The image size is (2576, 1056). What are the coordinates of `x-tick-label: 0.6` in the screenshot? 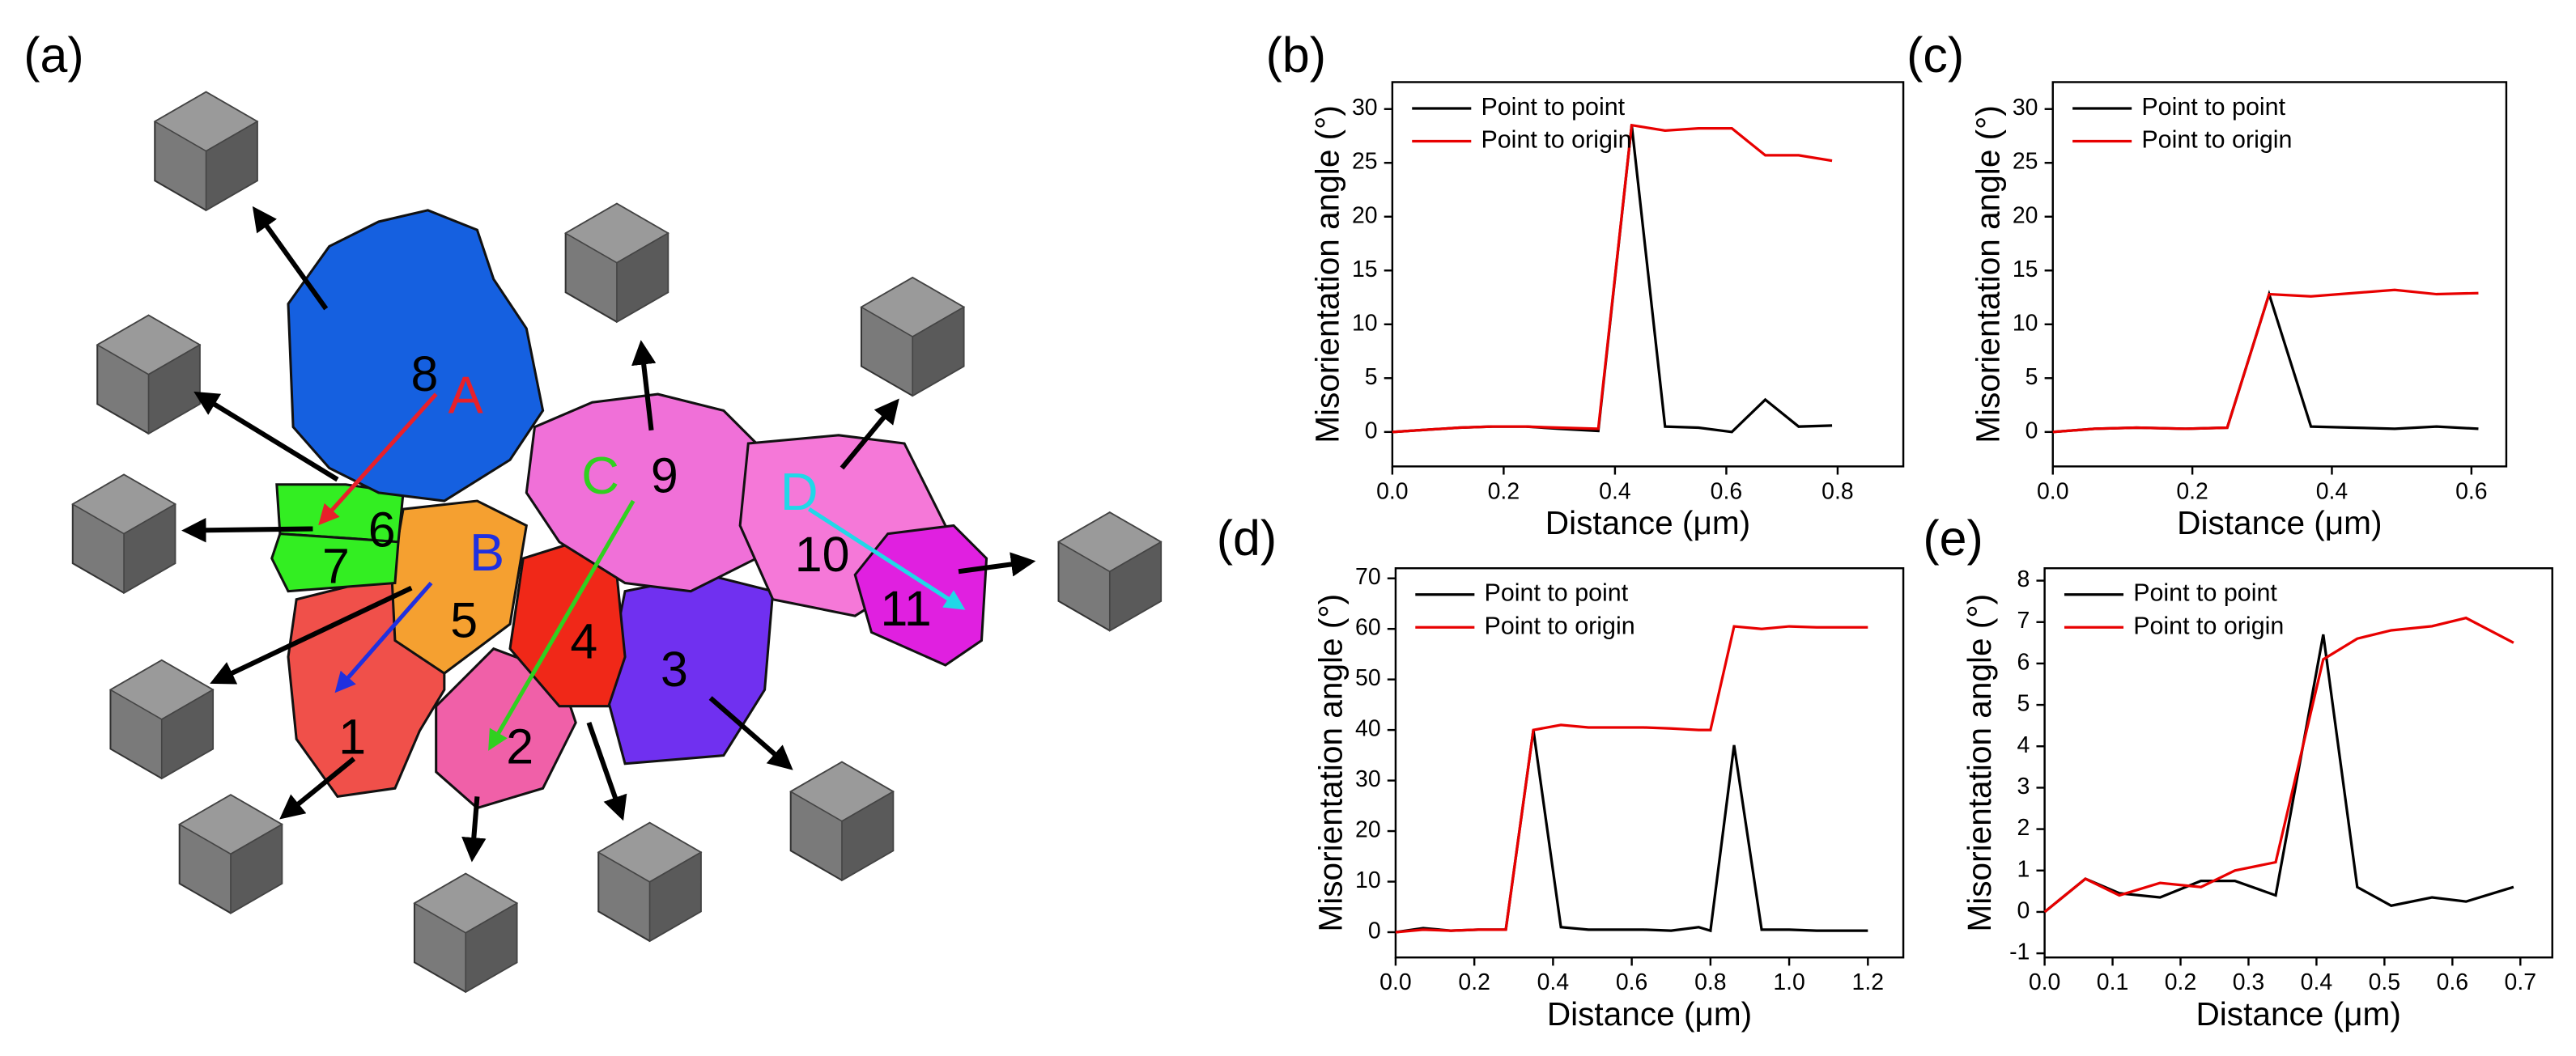 It's located at (2472, 491).